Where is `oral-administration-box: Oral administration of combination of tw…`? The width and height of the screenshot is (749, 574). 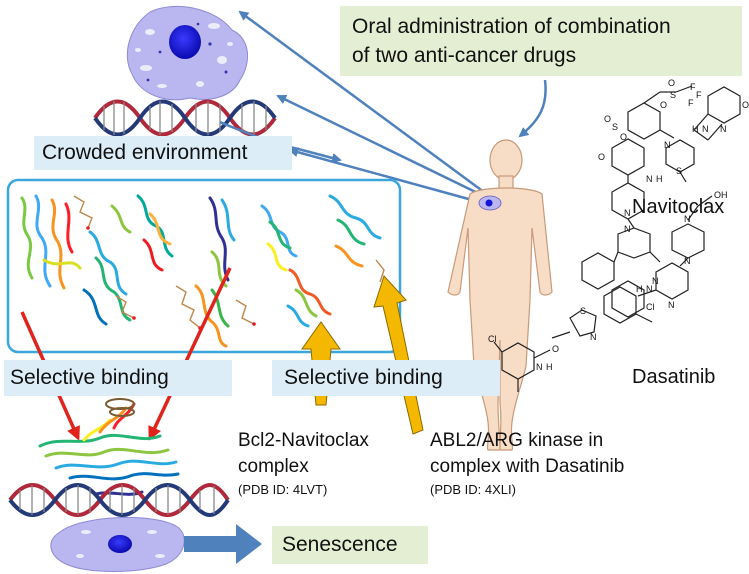
oral-administration-box: Oral administration of combination of tw… is located at coordinates (541, 41).